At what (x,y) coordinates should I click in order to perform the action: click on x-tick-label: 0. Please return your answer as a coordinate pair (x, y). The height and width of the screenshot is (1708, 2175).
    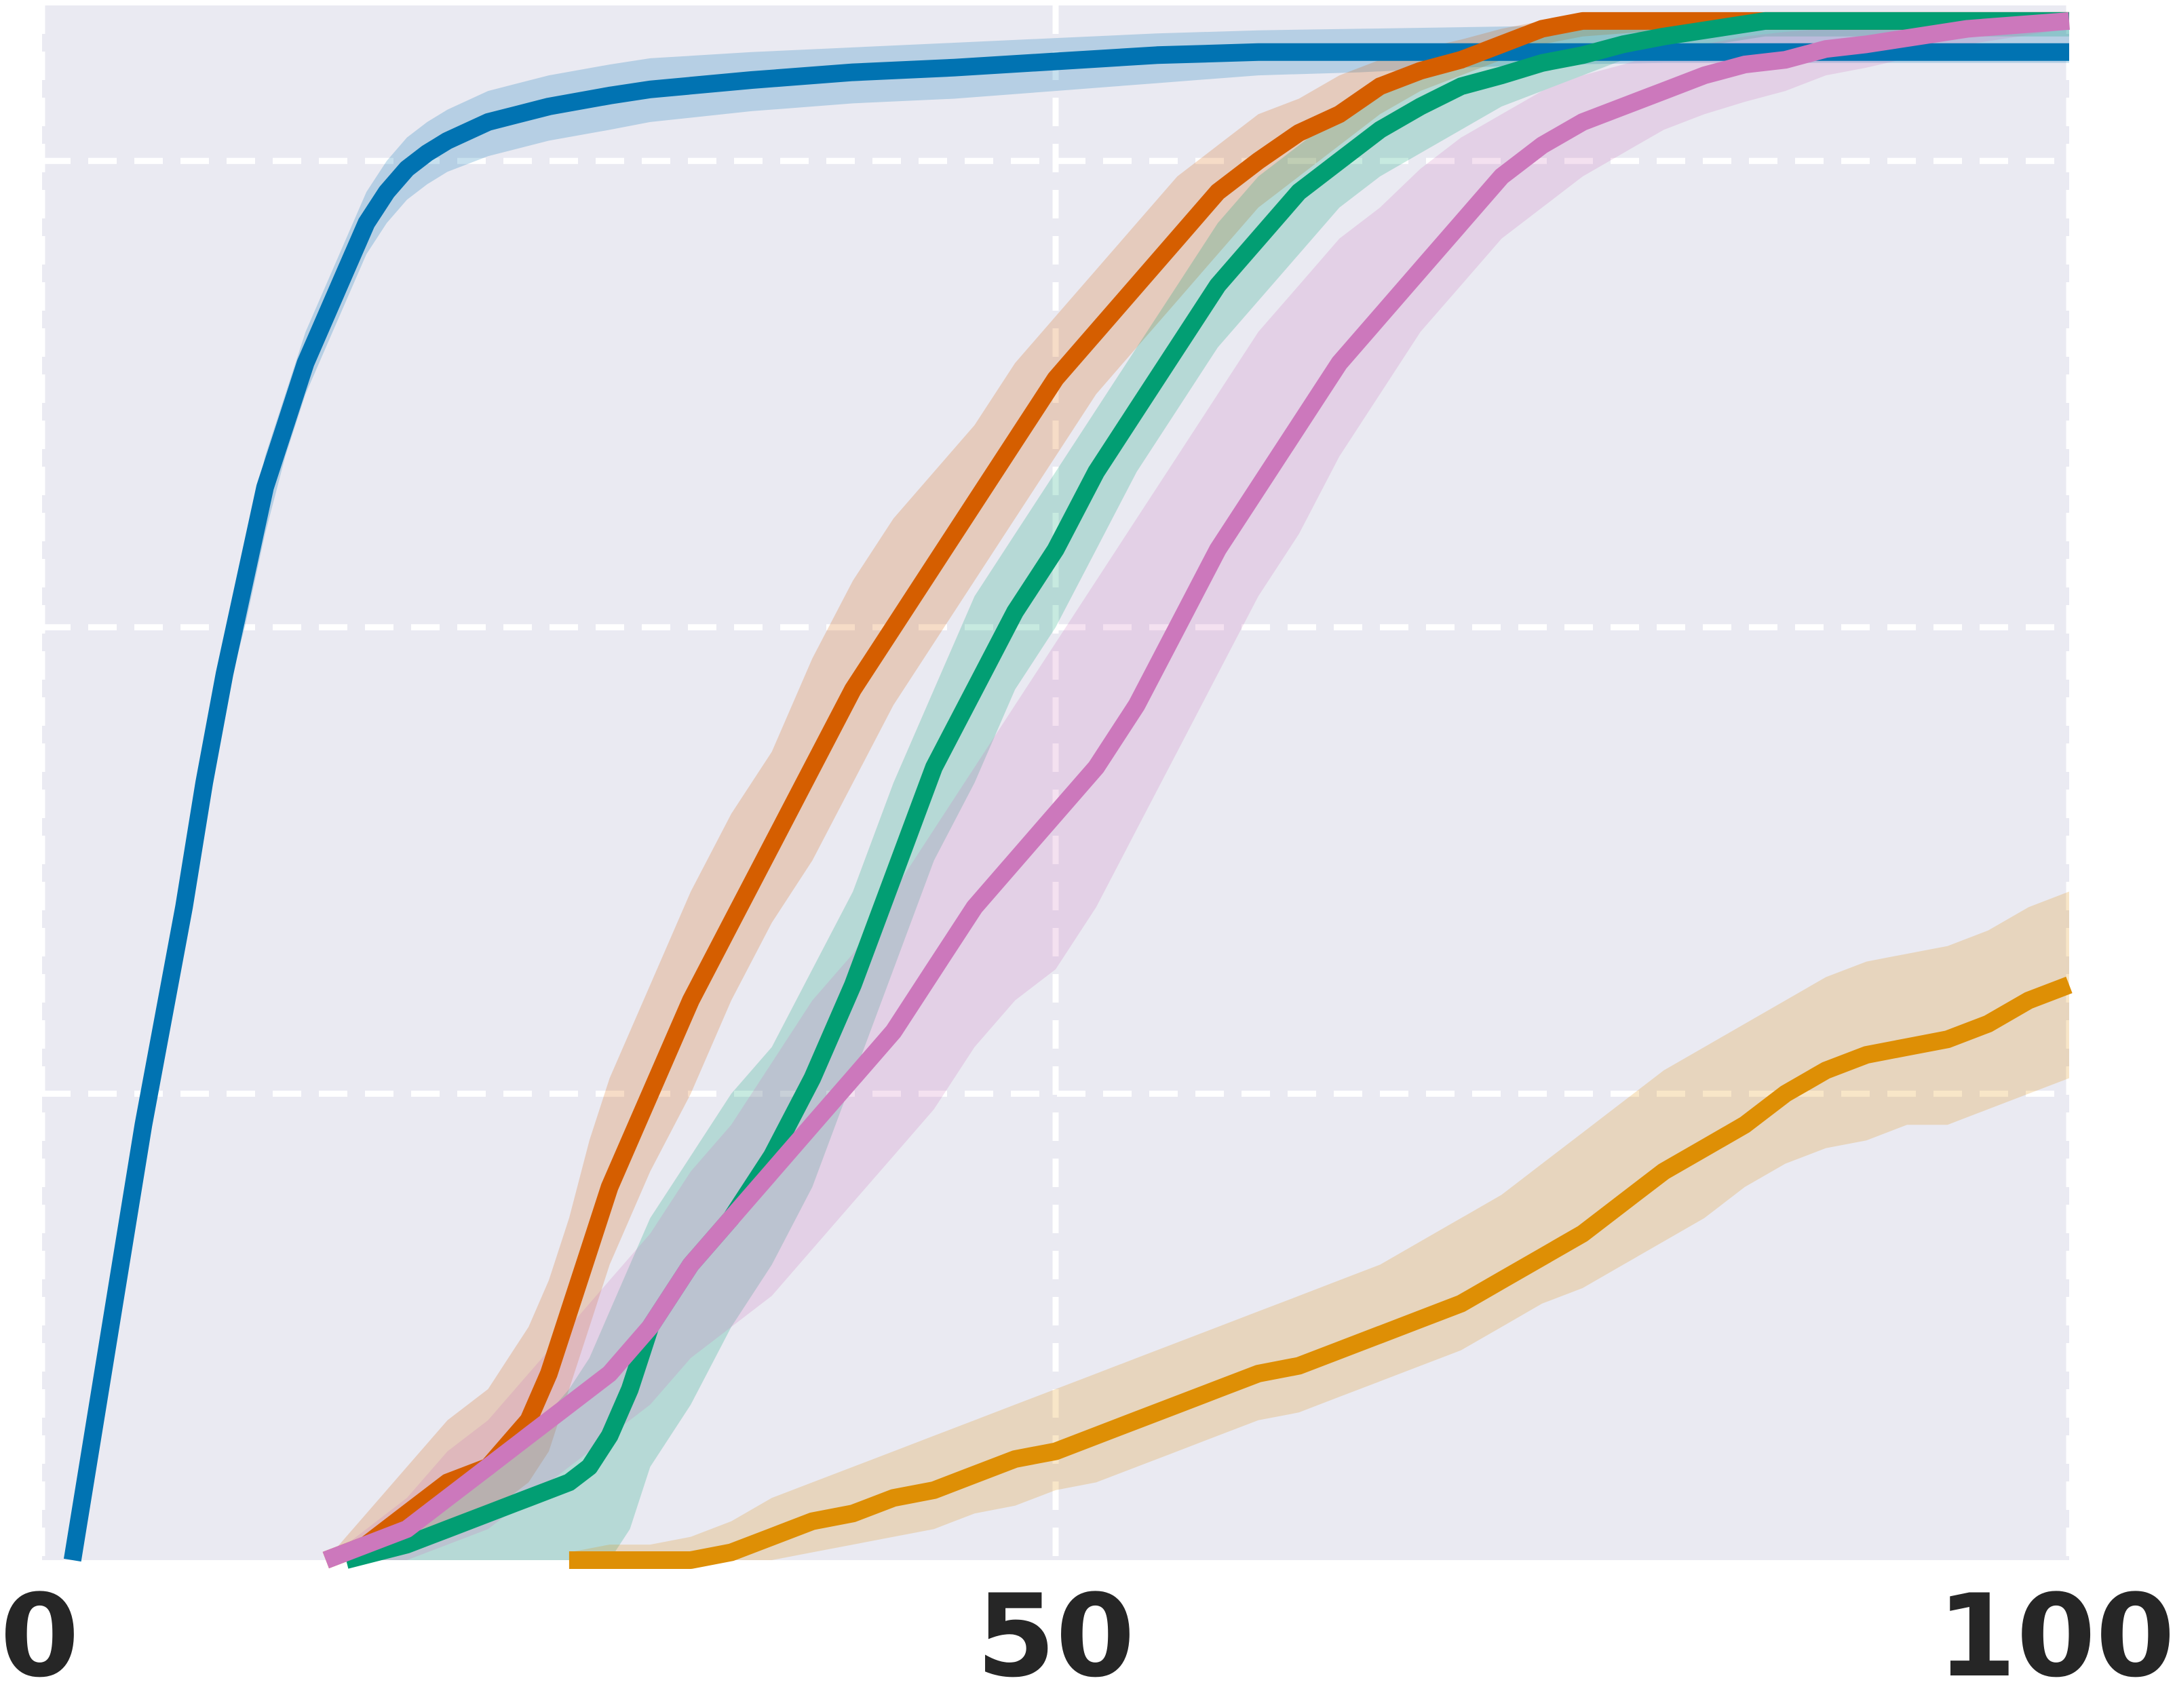
    Looking at the image, I should click on (39, 1636).